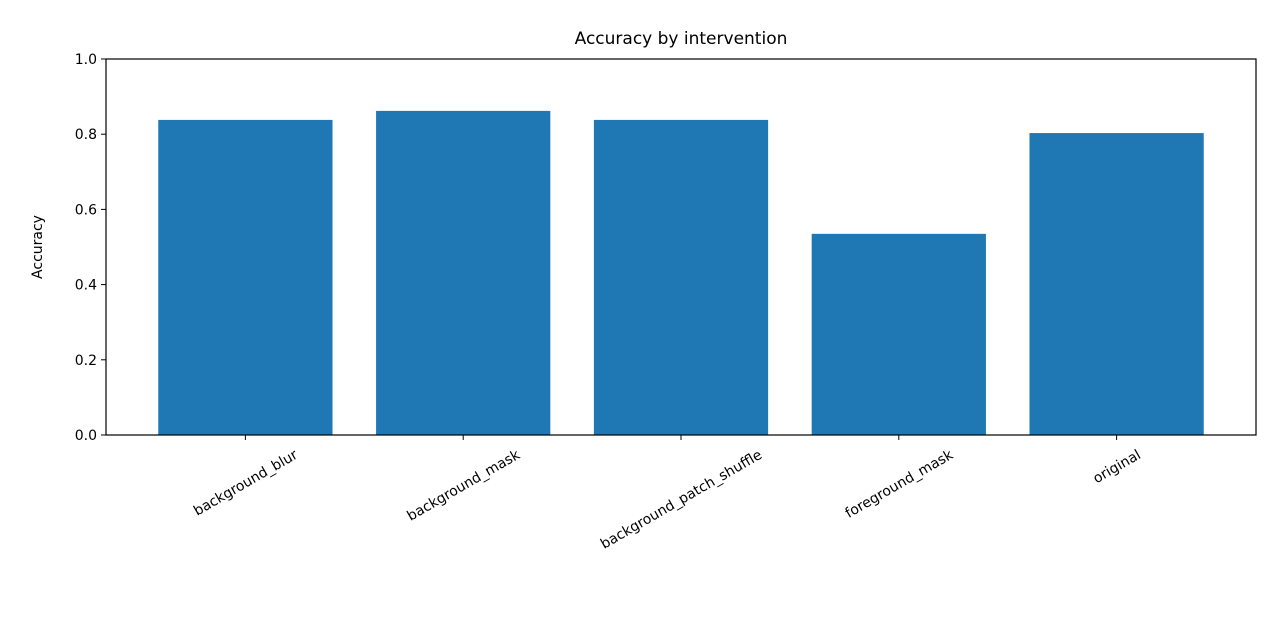  I want to click on y-tick-label: 0.2, so click(86, 361).